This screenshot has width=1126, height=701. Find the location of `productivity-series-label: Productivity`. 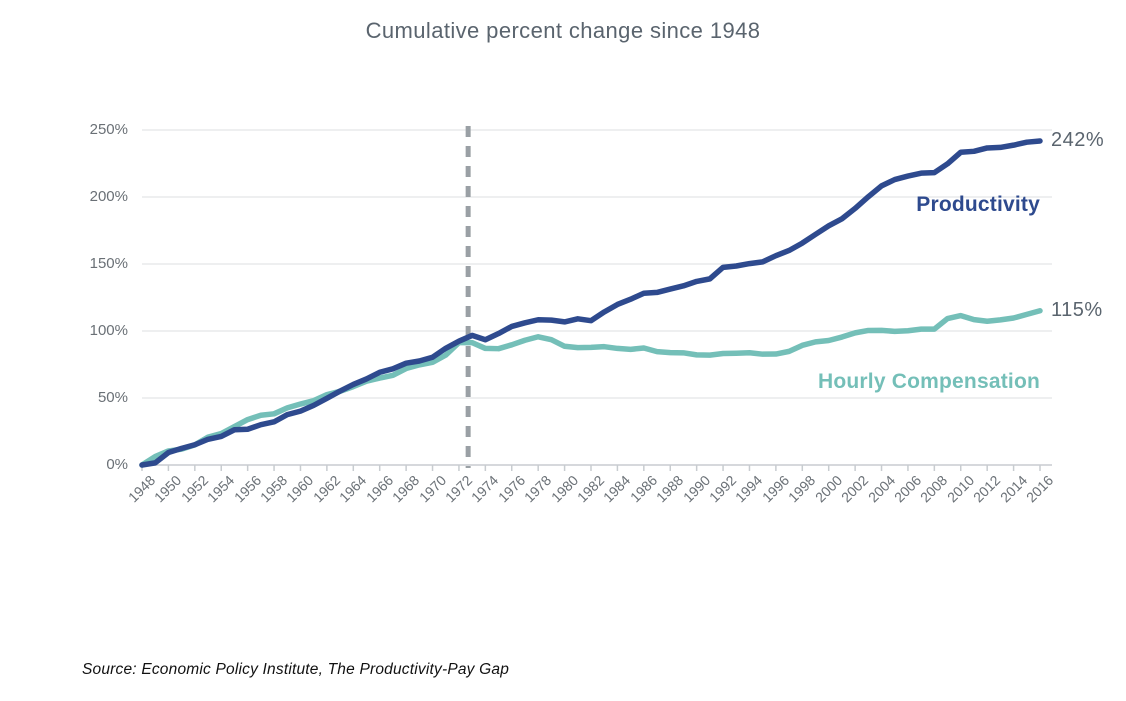

productivity-series-label: Productivity is located at coordinates (978, 204).